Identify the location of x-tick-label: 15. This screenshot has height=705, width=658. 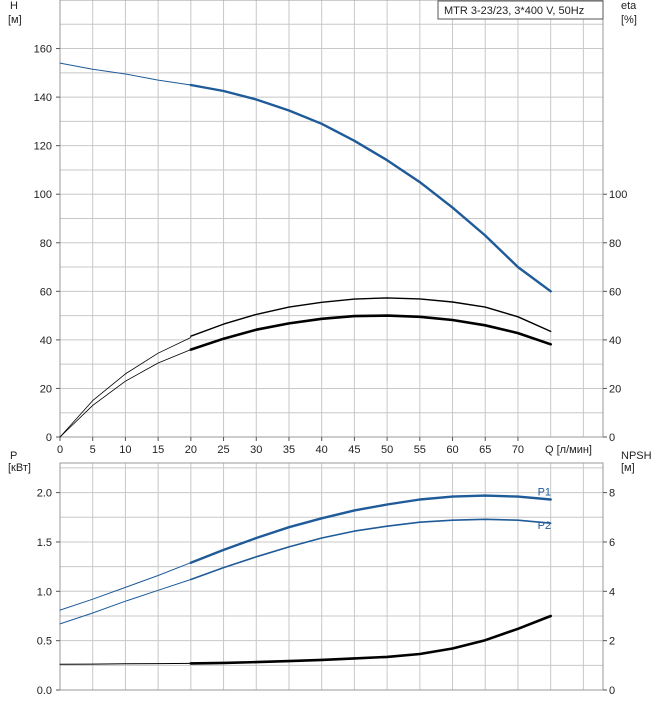
(158, 450).